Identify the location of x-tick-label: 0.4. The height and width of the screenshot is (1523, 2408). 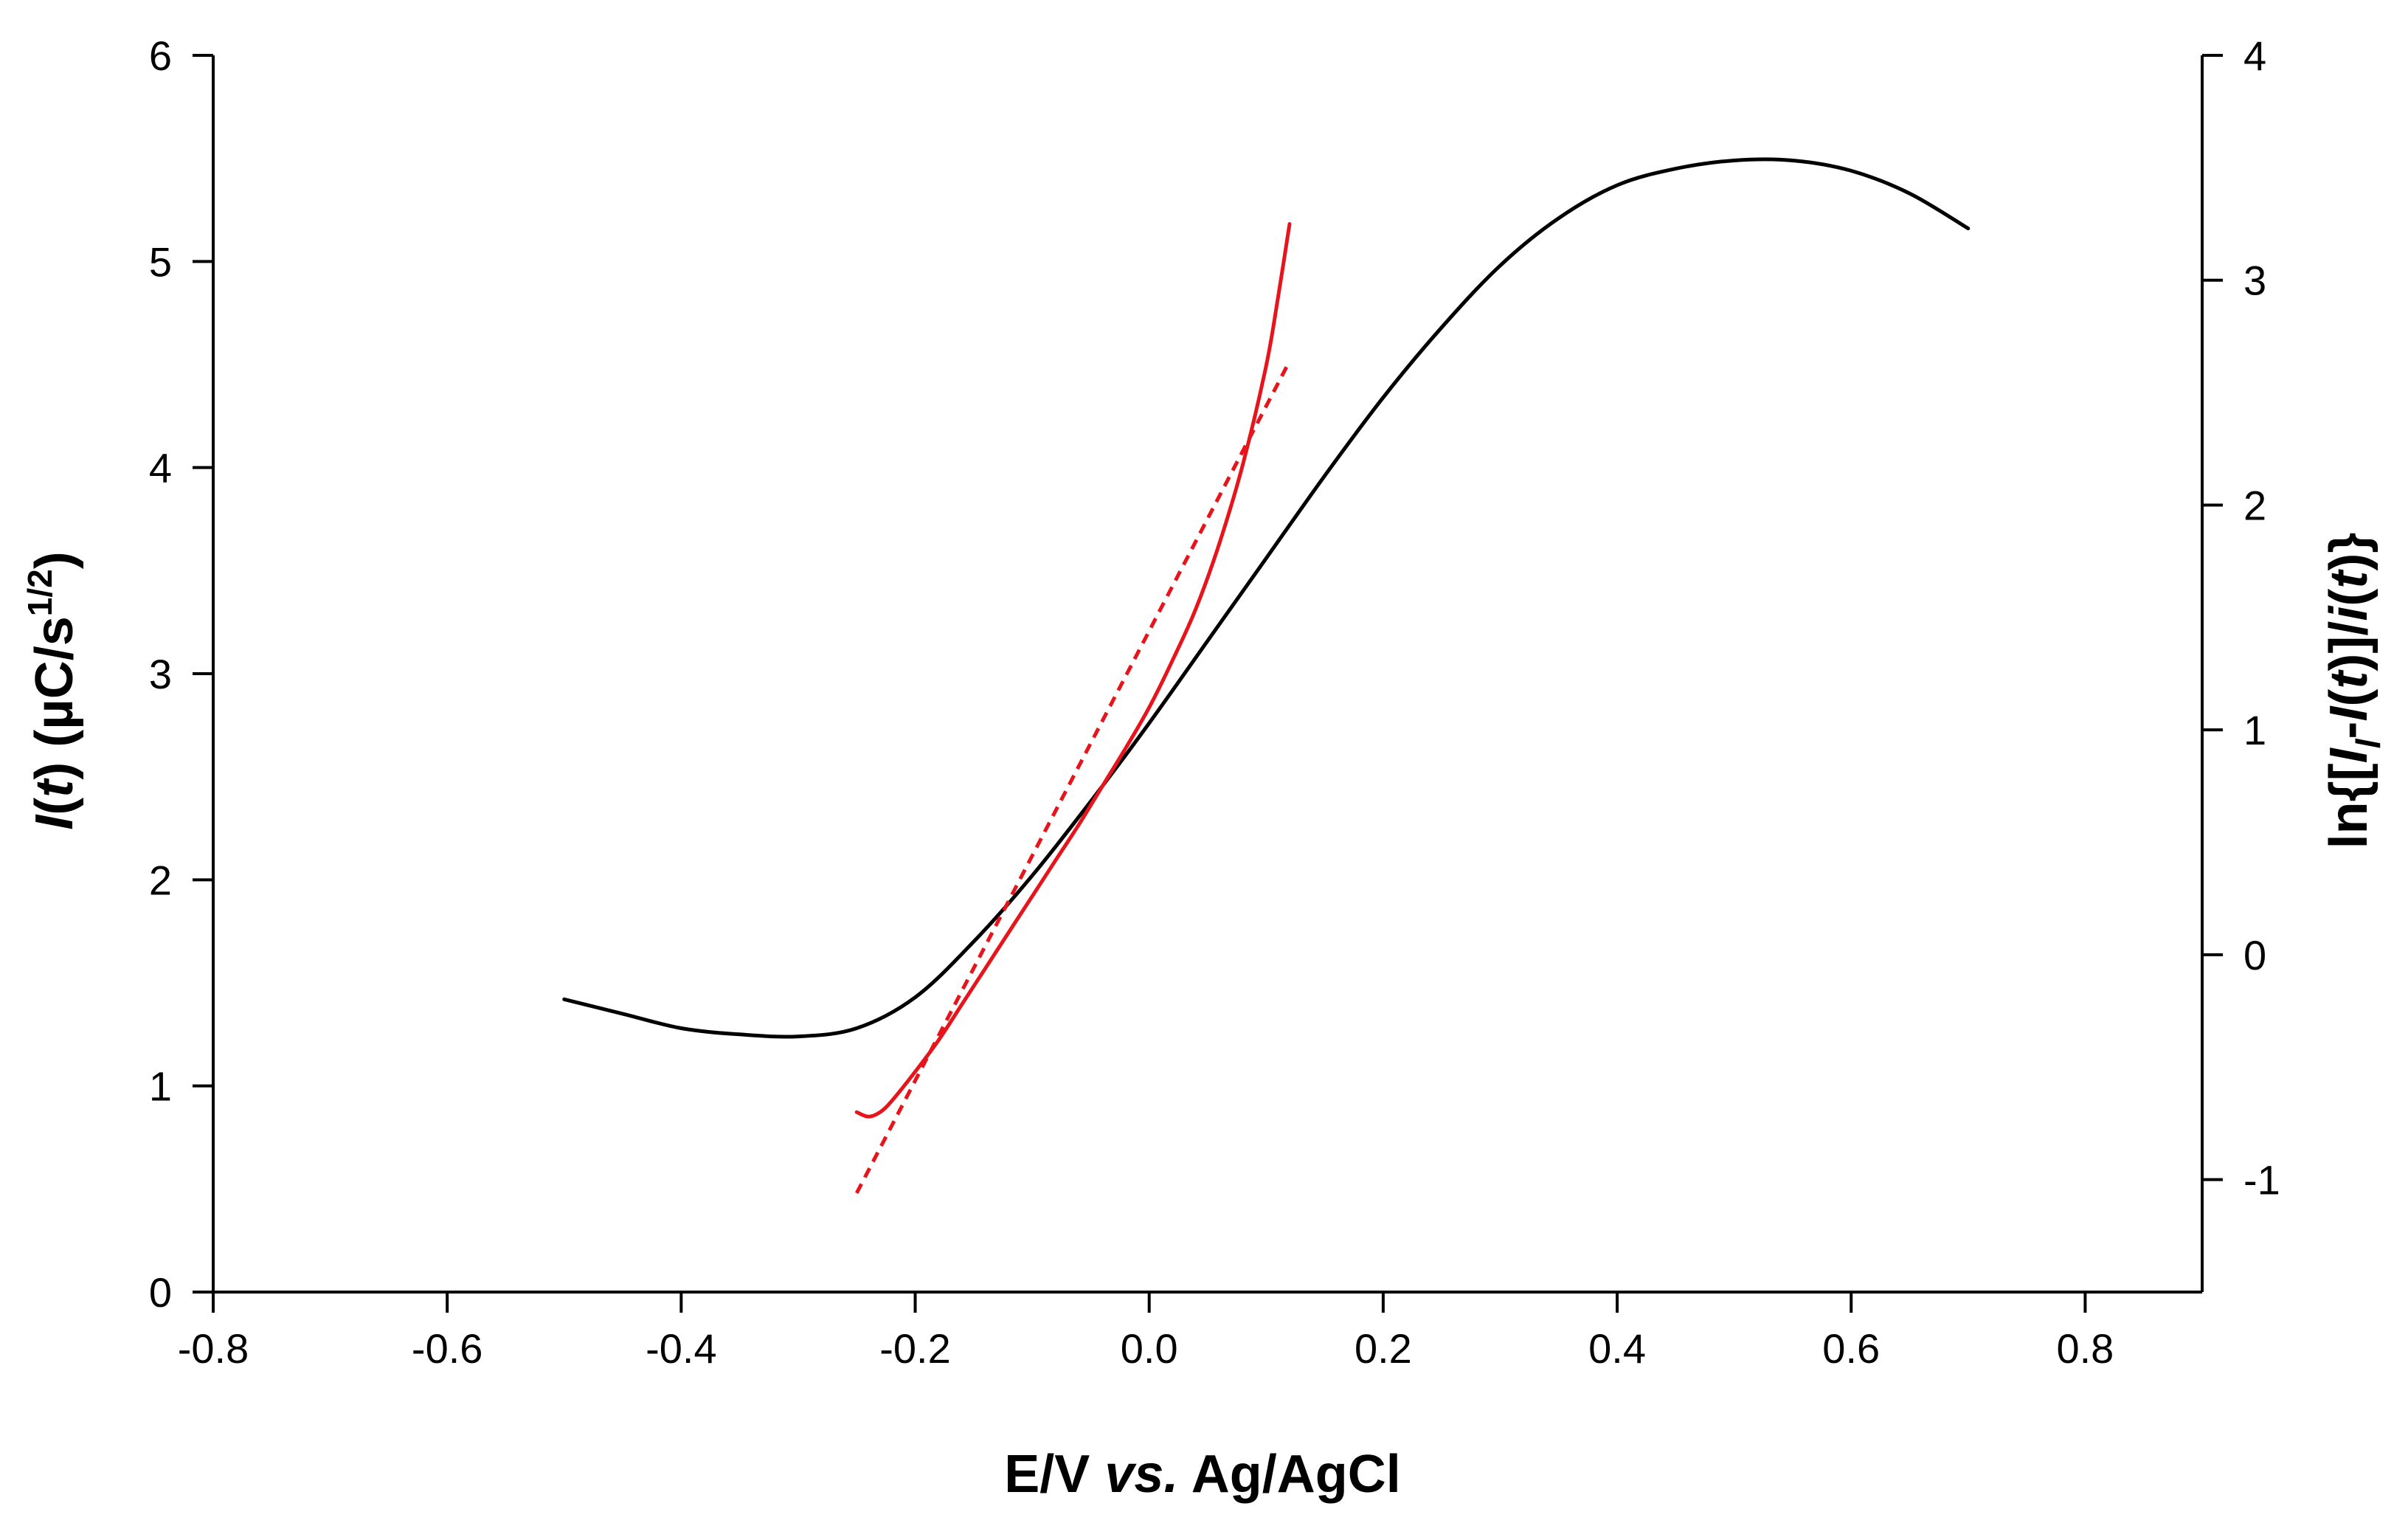
(1617, 1348).